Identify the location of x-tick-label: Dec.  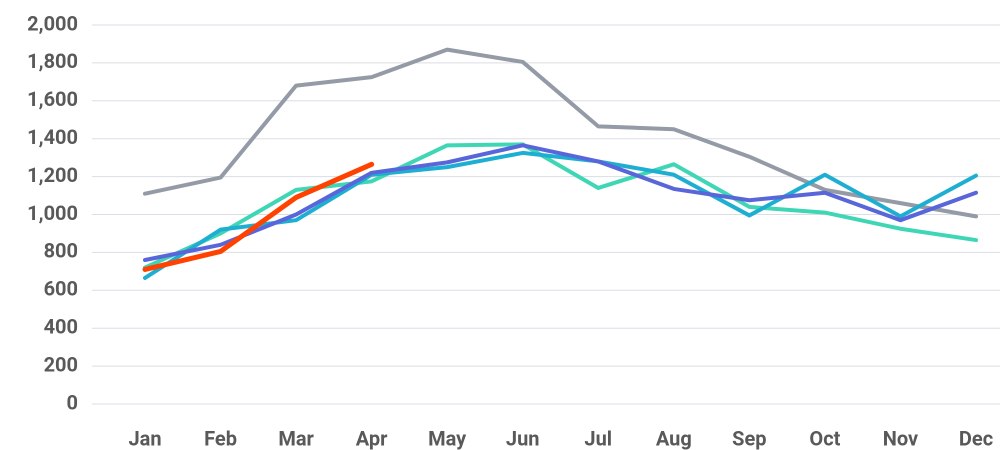
(976, 438).